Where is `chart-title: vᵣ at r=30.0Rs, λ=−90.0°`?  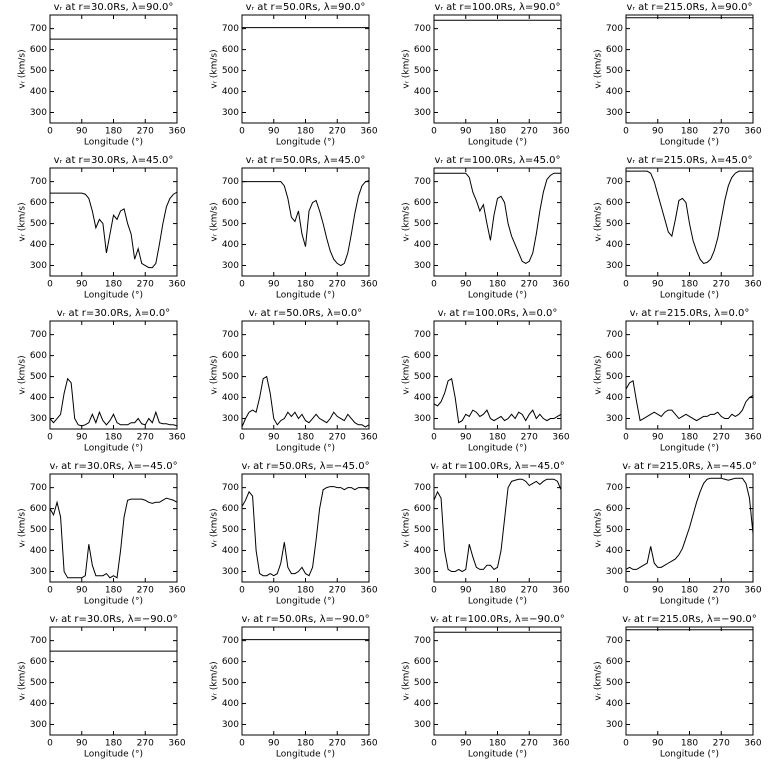
chart-title: vᵣ at r=30.0Rs, λ=−90.0° is located at coordinates (113, 619).